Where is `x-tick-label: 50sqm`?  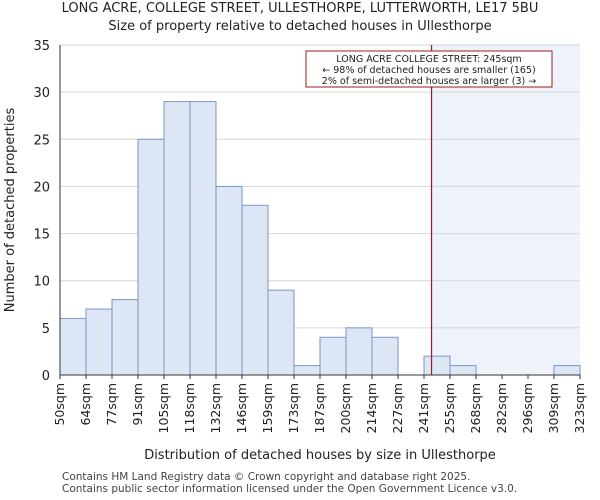 x-tick-label: 50sqm is located at coordinates (59, 404).